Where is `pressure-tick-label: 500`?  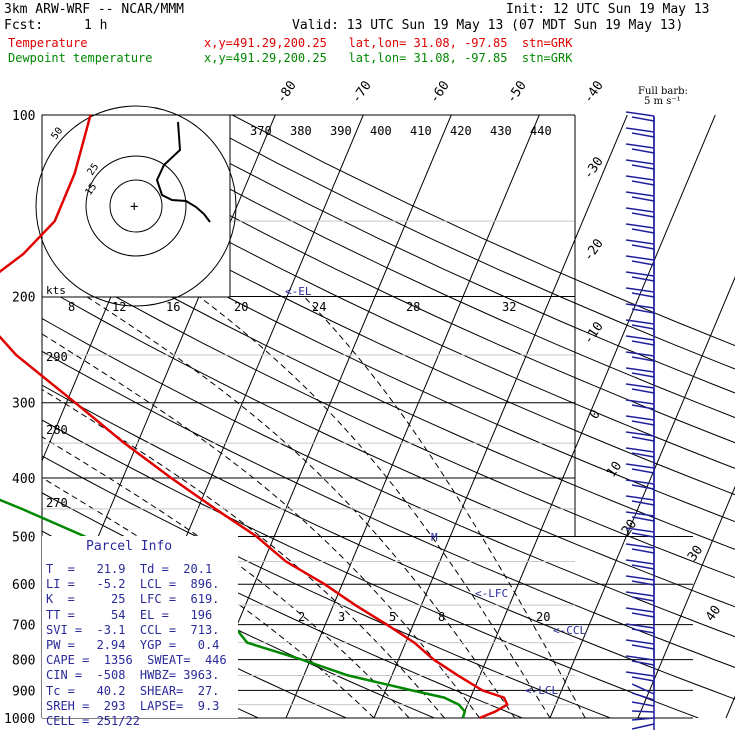 pressure-tick-label: 500 is located at coordinates (23, 537).